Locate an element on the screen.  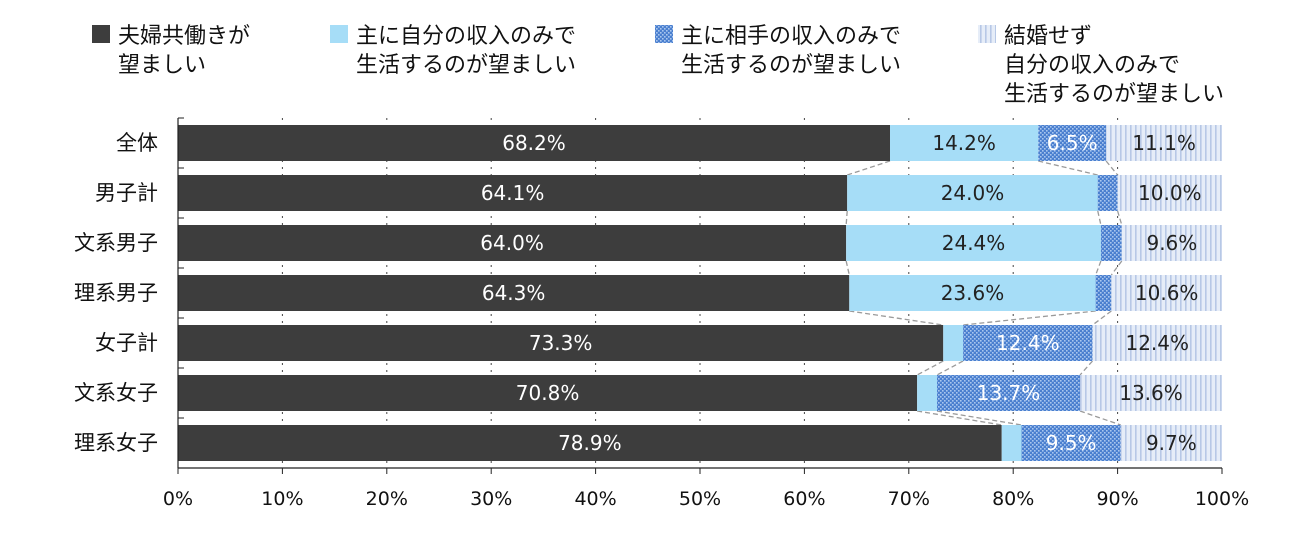
legend-label: 夫婦共働きが is located at coordinates (184, 36).